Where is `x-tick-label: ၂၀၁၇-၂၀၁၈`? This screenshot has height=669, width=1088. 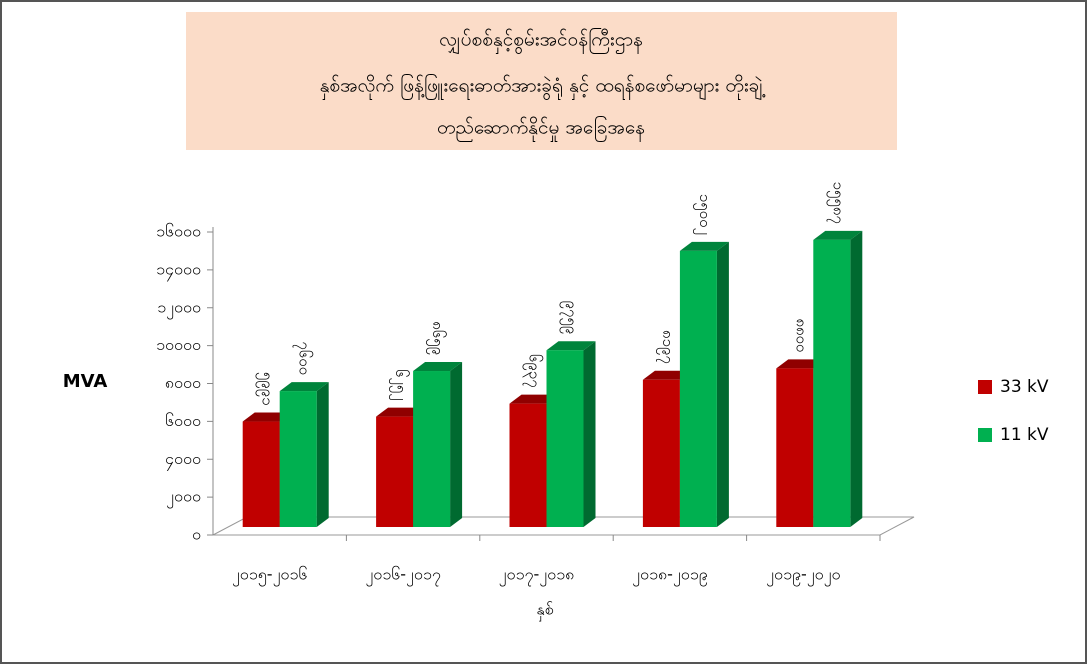
x-tick-label: ၂၀၁၇-၂၀၁၈ is located at coordinates (537, 576).